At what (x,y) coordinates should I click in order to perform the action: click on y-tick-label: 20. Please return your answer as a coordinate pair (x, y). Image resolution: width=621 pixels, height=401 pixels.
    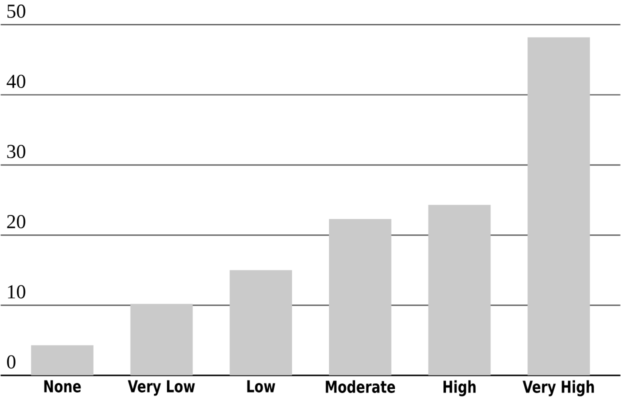
    Looking at the image, I should click on (16, 221).